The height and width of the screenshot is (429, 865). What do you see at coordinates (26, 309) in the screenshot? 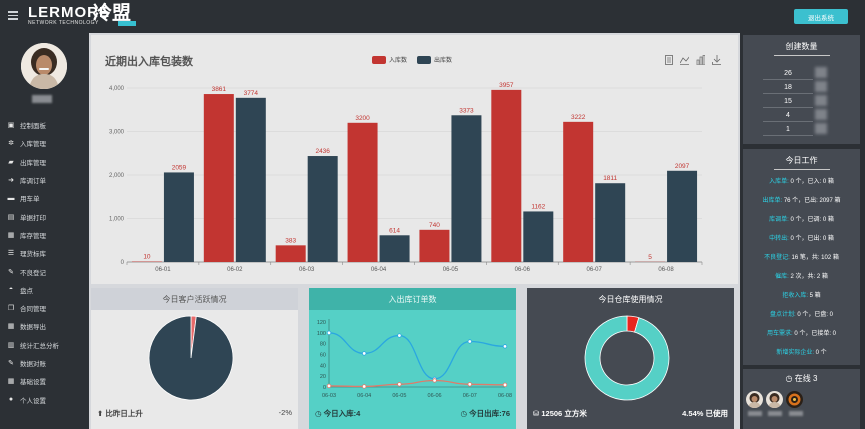
I see `sidebar-item-contract: ❐ 合同管理` at bounding box center [26, 309].